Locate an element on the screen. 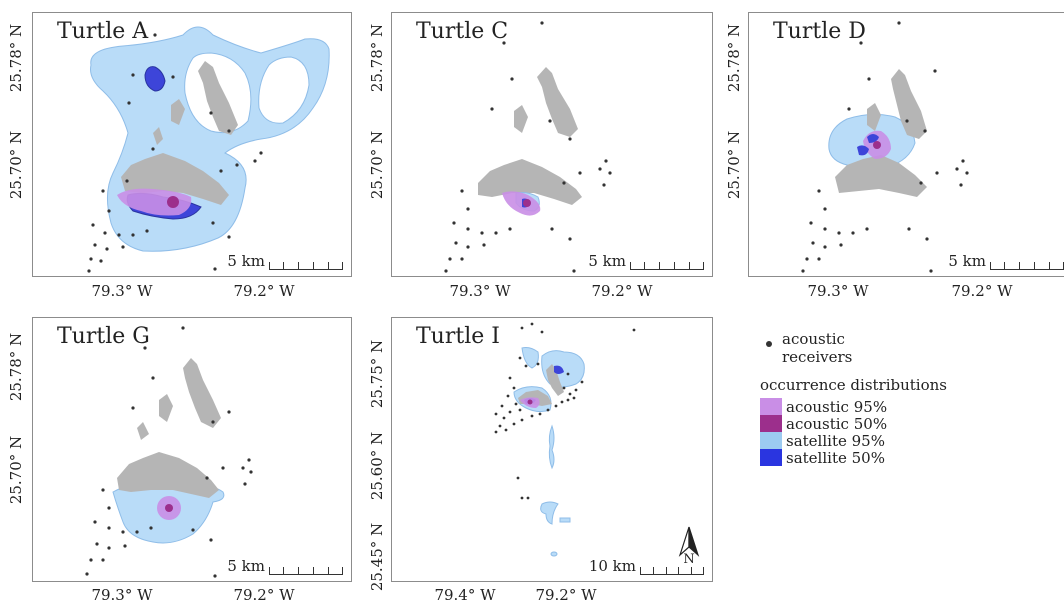 This screenshot has width=1064, height=607. map-turtle-g is located at coordinates (169, 452).